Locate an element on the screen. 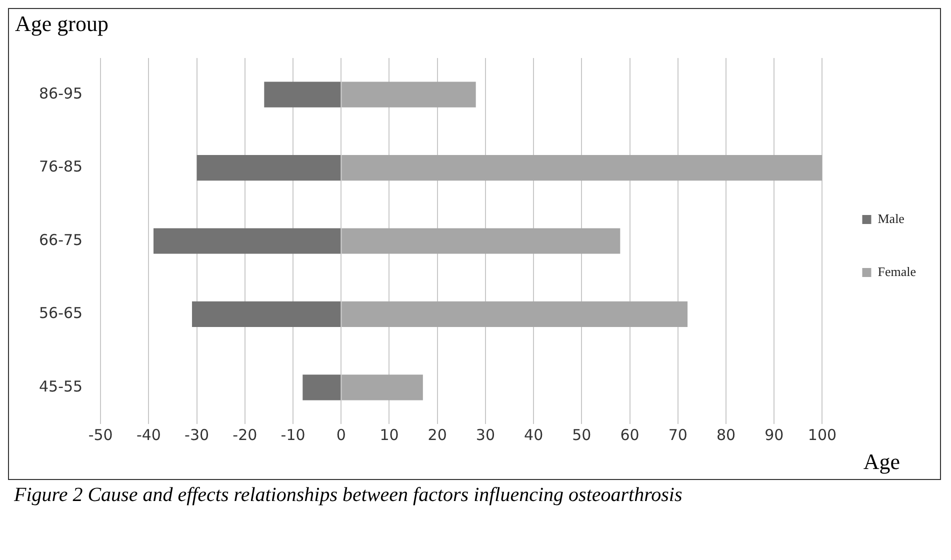  x-axis-title: Age is located at coordinates (881, 462).